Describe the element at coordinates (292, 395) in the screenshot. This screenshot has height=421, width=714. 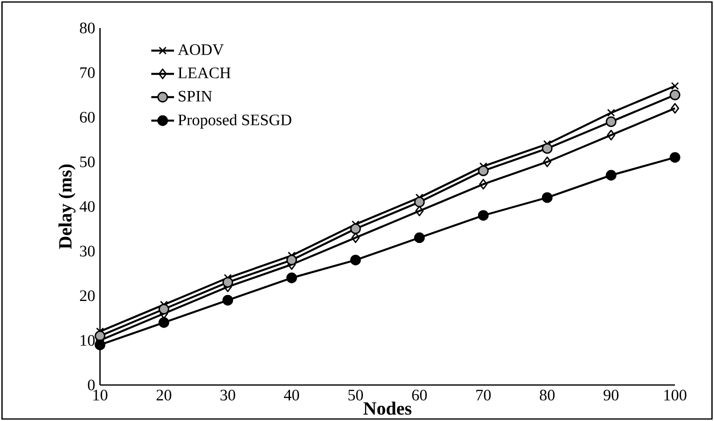
I see `x-tick-label: 40` at that location.